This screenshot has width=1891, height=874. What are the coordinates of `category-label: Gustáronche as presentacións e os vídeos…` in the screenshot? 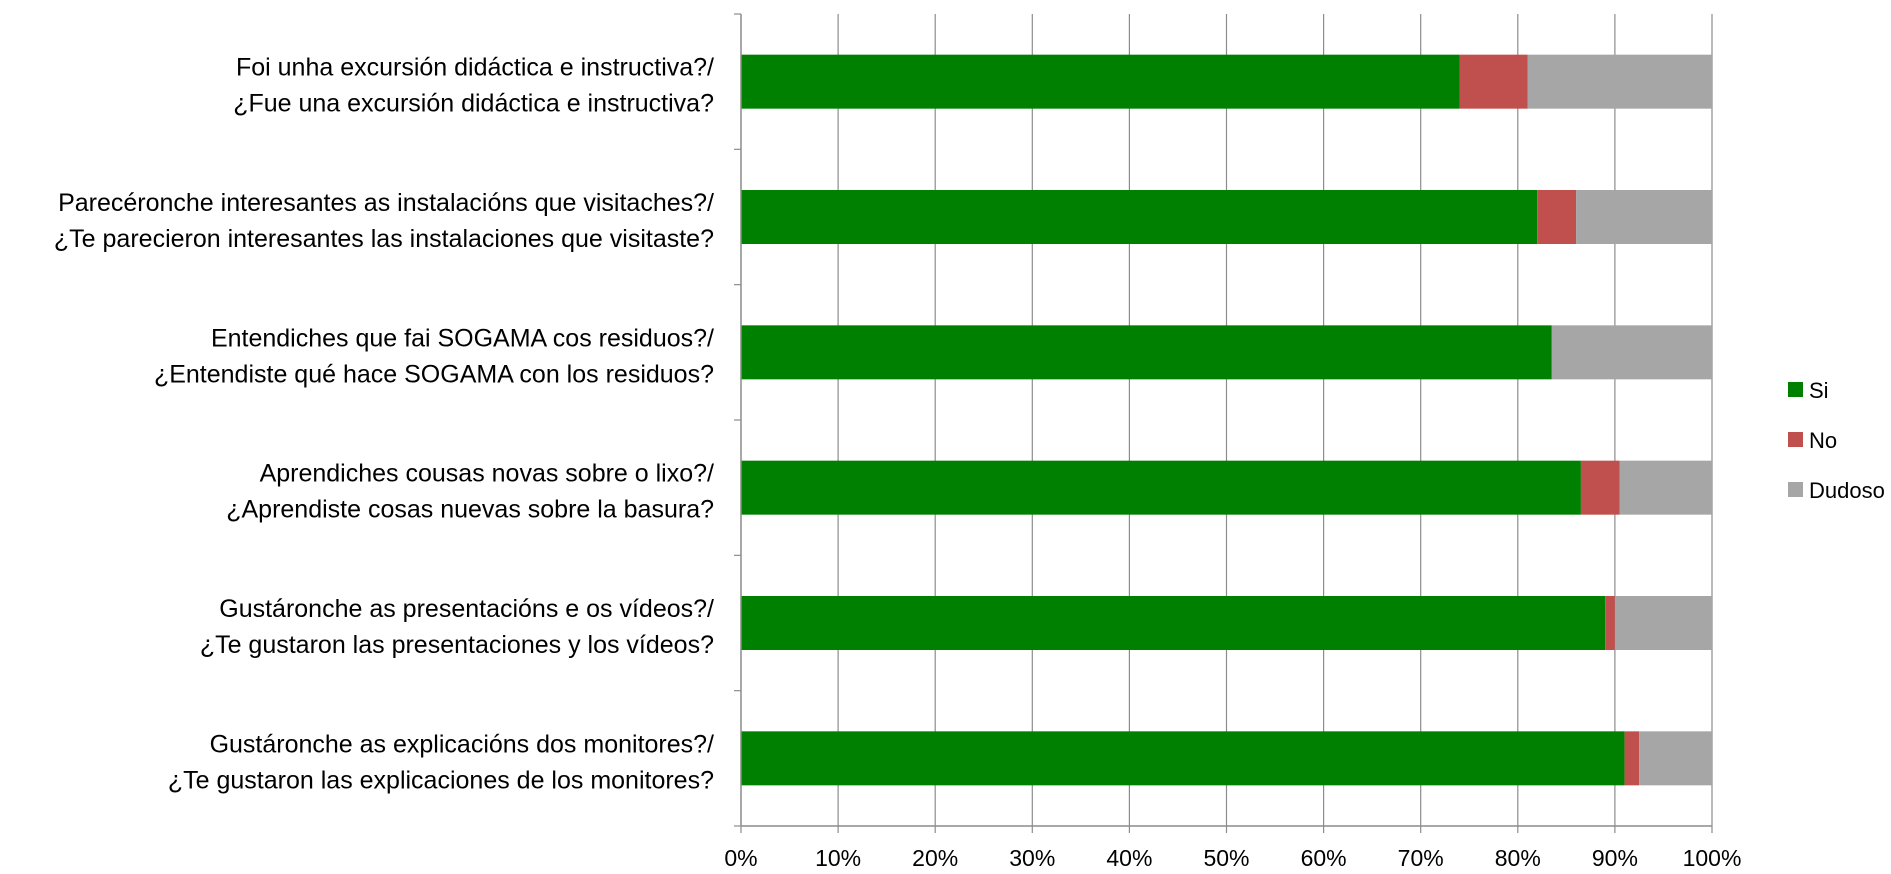 It's located at (457, 627).